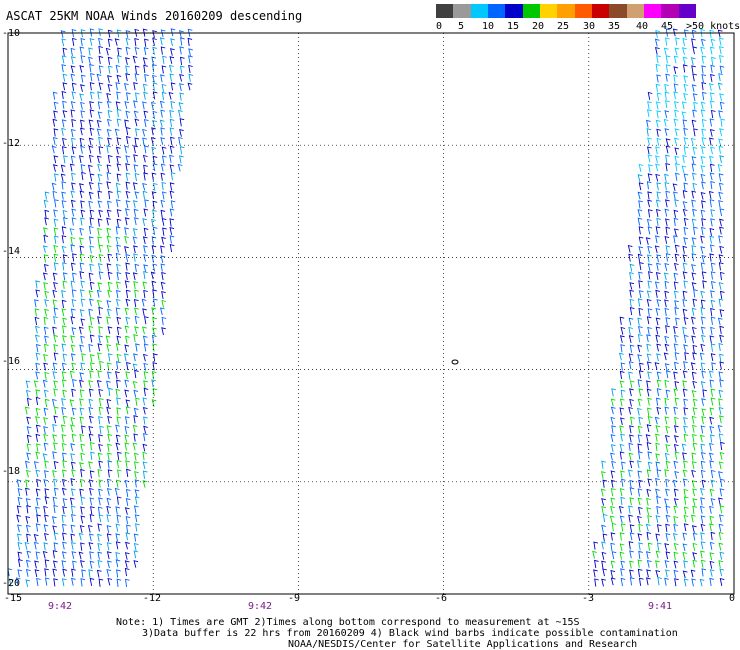 The height and width of the screenshot is (650, 740). Describe the element at coordinates (13, 598) in the screenshot. I see `x-tick-minus15: -15` at that location.